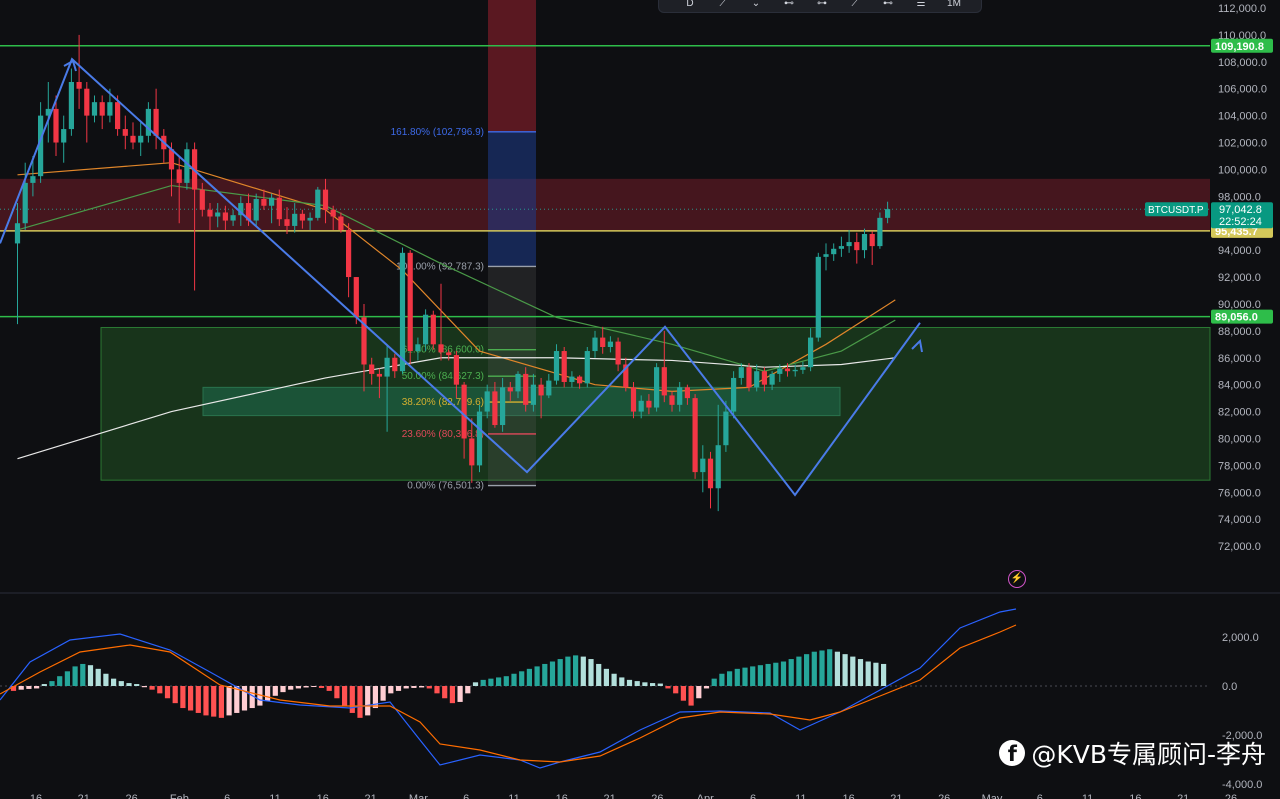 This screenshot has height=799, width=1280. I want to click on lightning-icon: ⚡, so click(1017, 579).